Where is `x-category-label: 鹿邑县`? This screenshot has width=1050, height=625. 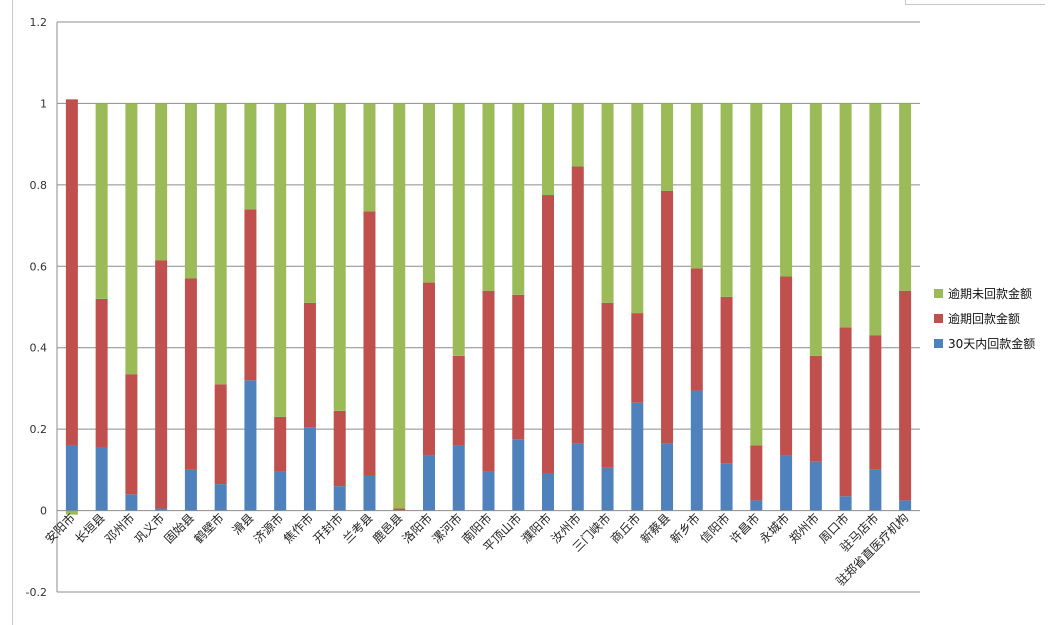
x-category-label: 鹿邑县 is located at coordinates (387, 528).